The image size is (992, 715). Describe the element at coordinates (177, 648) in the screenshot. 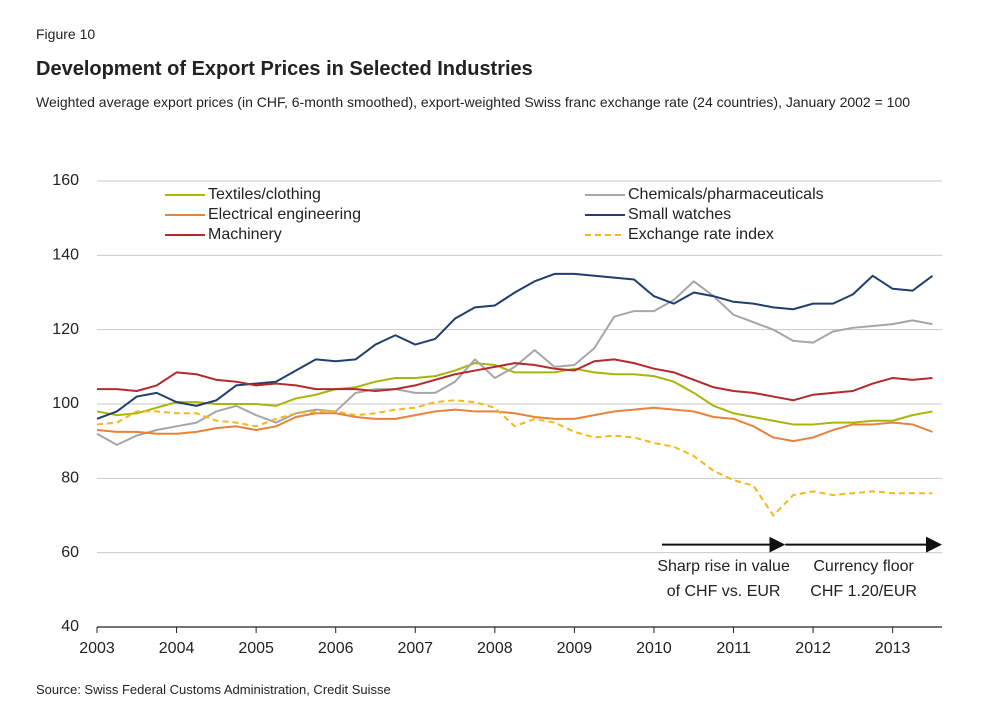

I see `x-tick-label: 2004` at that location.